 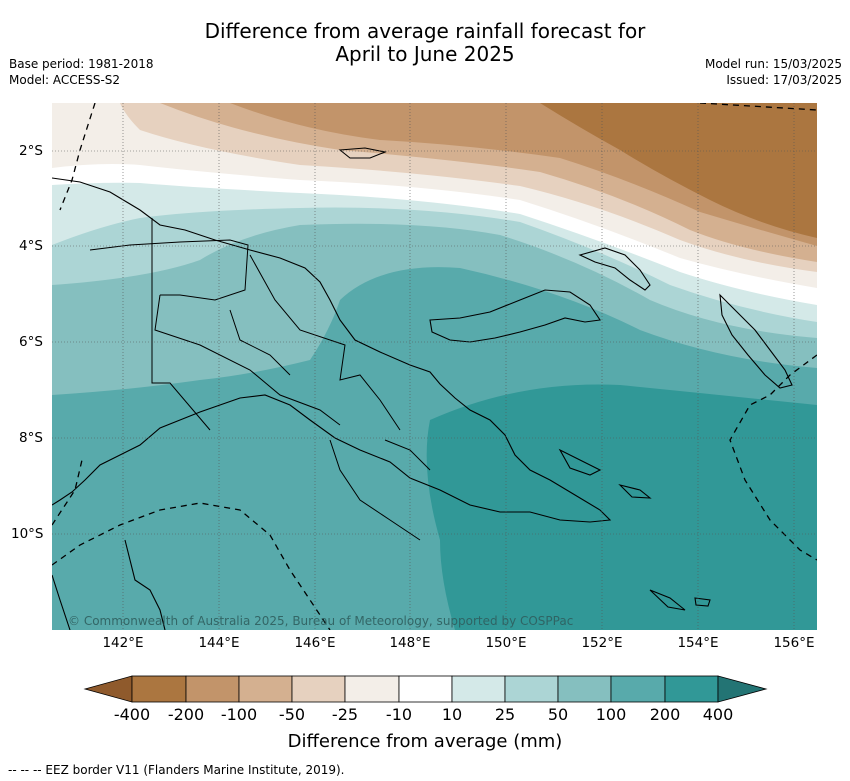 What do you see at coordinates (31, 151) in the screenshot?
I see `lat-tick: 2°S` at bounding box center [31, 151].